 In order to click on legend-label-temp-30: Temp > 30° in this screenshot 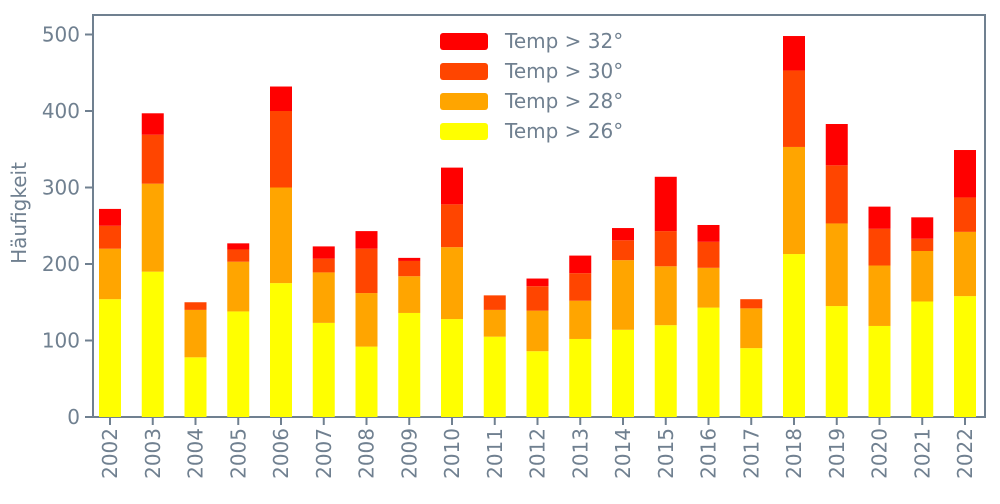, I will do `click(563, 71)`.